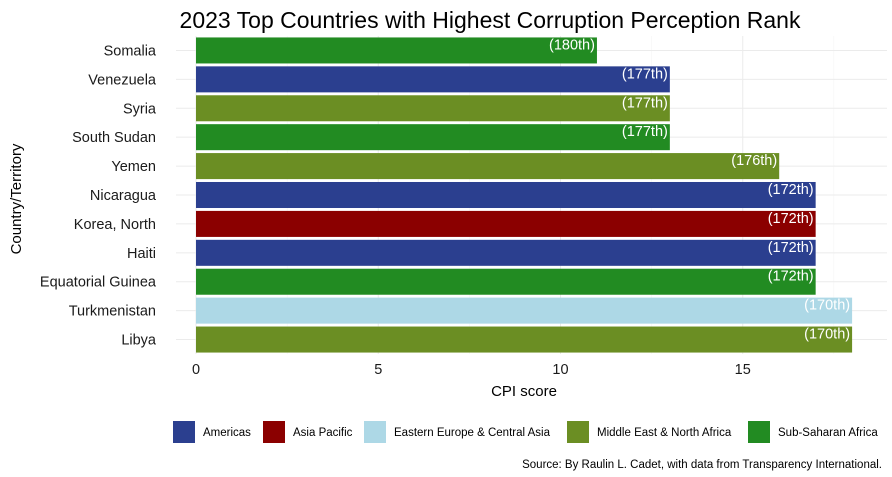 This screenshot has height=477, width=892. Describe the element at coordinates (323, 433) in the screenshot. I see `legend-label: Asia Pacific` at that location.